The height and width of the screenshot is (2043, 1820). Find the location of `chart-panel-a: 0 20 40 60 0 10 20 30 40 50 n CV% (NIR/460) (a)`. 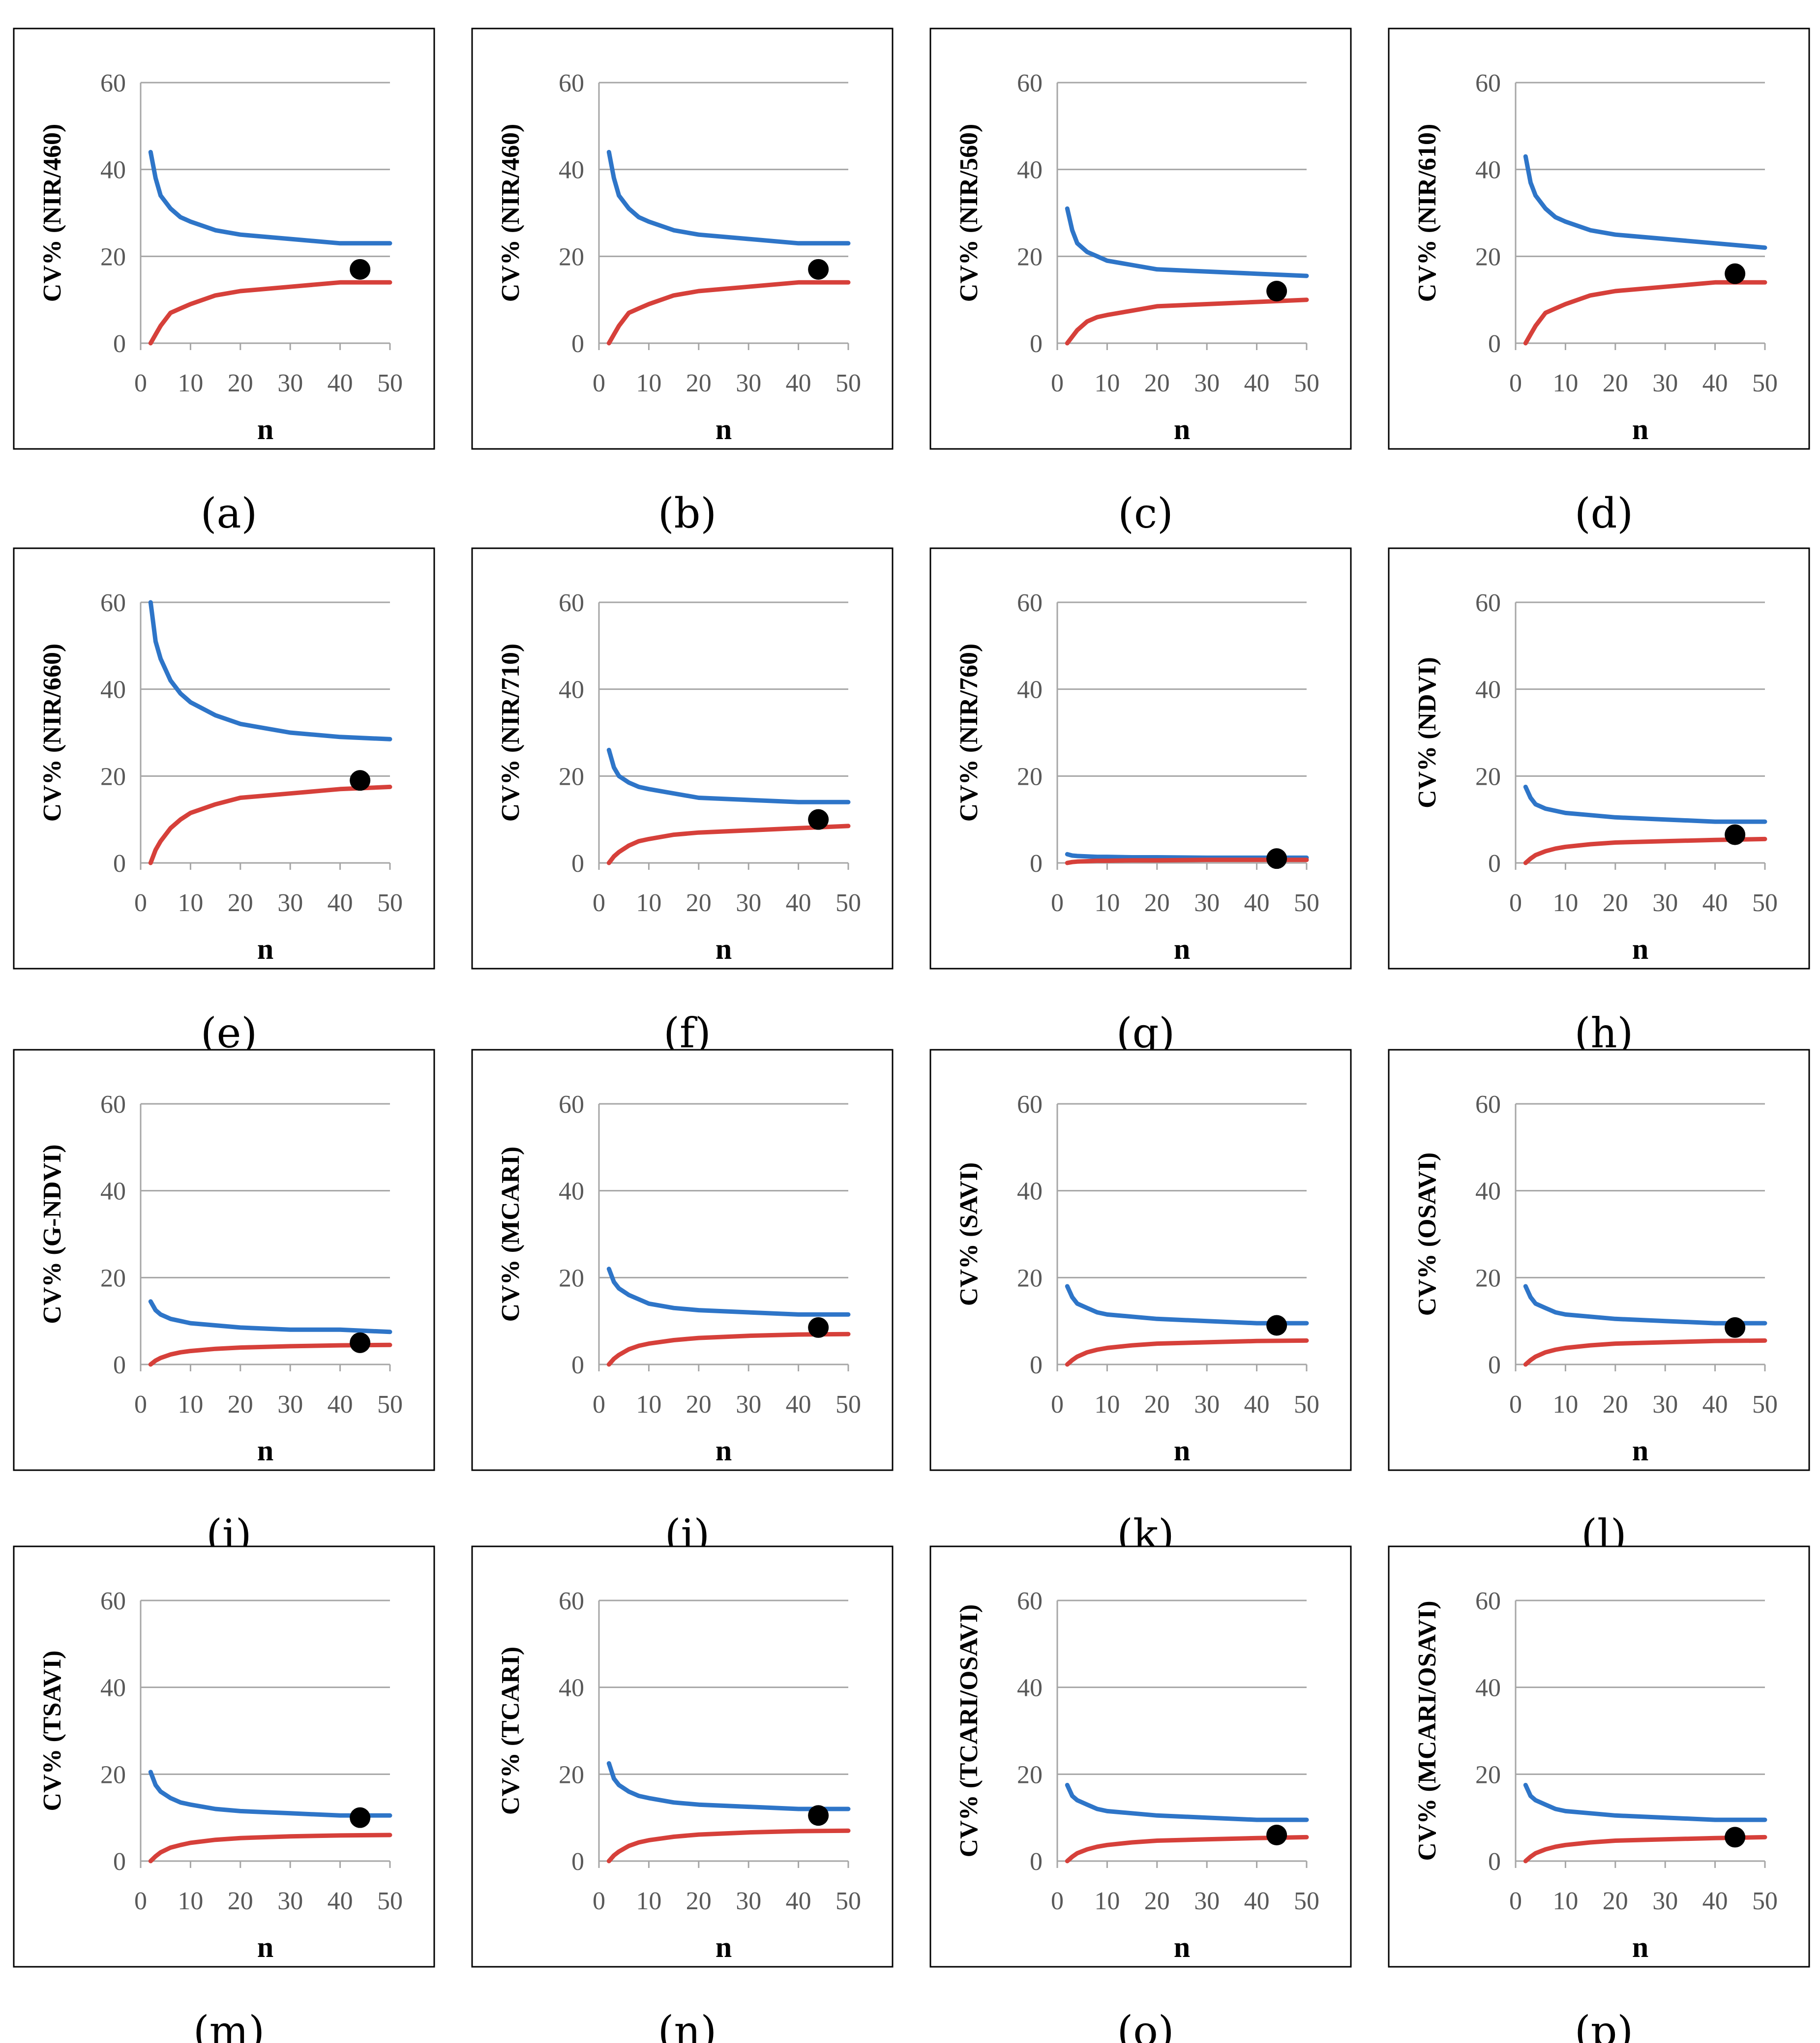

chart-panel-a: 0 20 40 60 0 10 20 30 40 50 n CV% (NIR/460) (a) is located at coordinates (224, 282).